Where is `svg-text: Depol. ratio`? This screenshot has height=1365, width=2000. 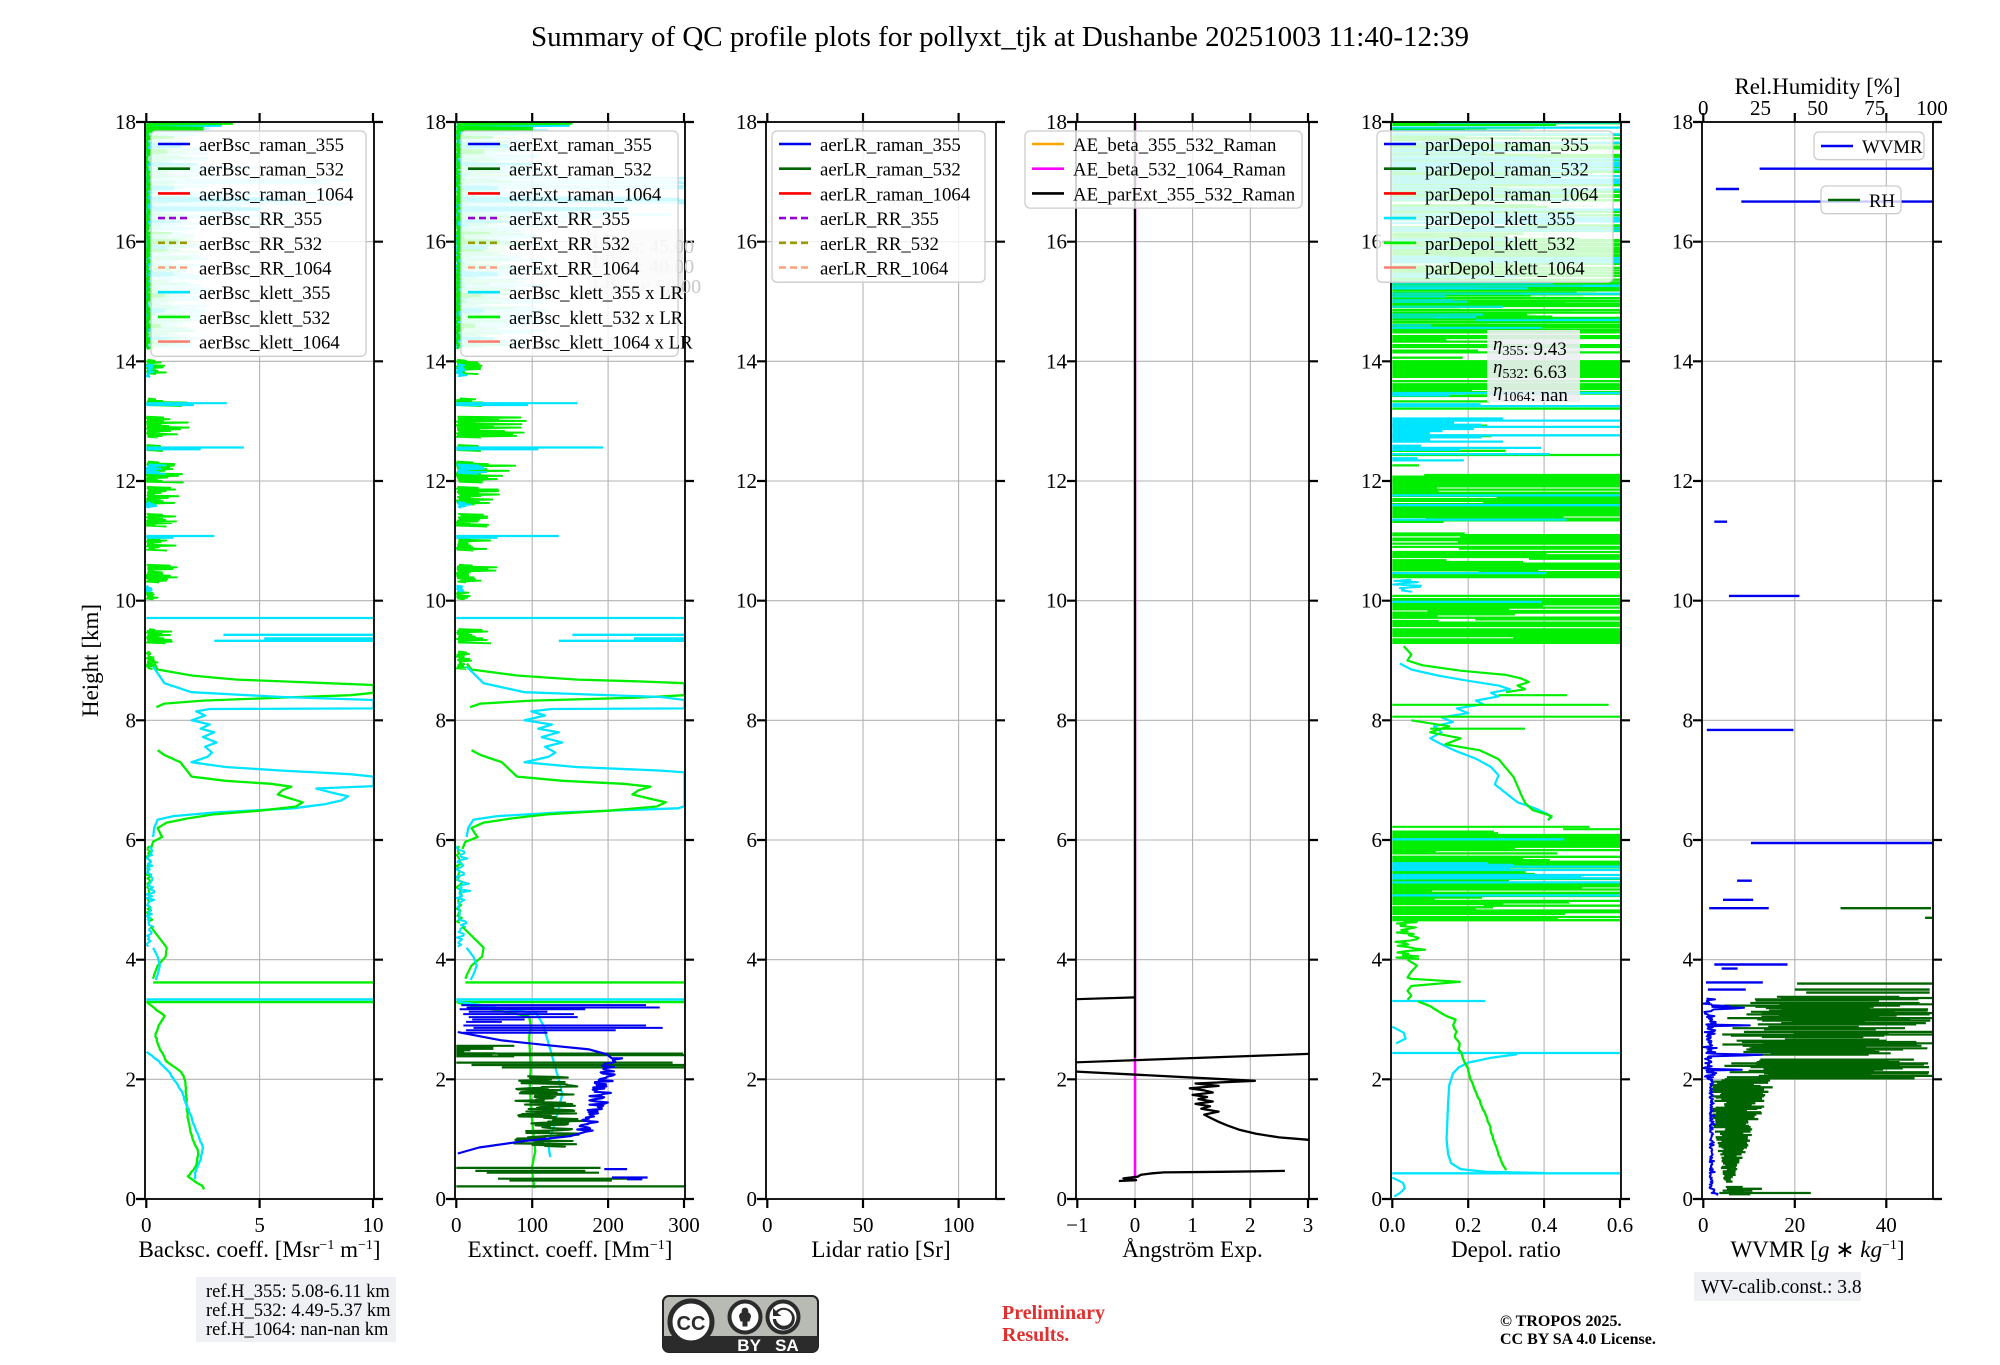
svg-text: Depol. ratio is located at coordinates (1506, 1249).